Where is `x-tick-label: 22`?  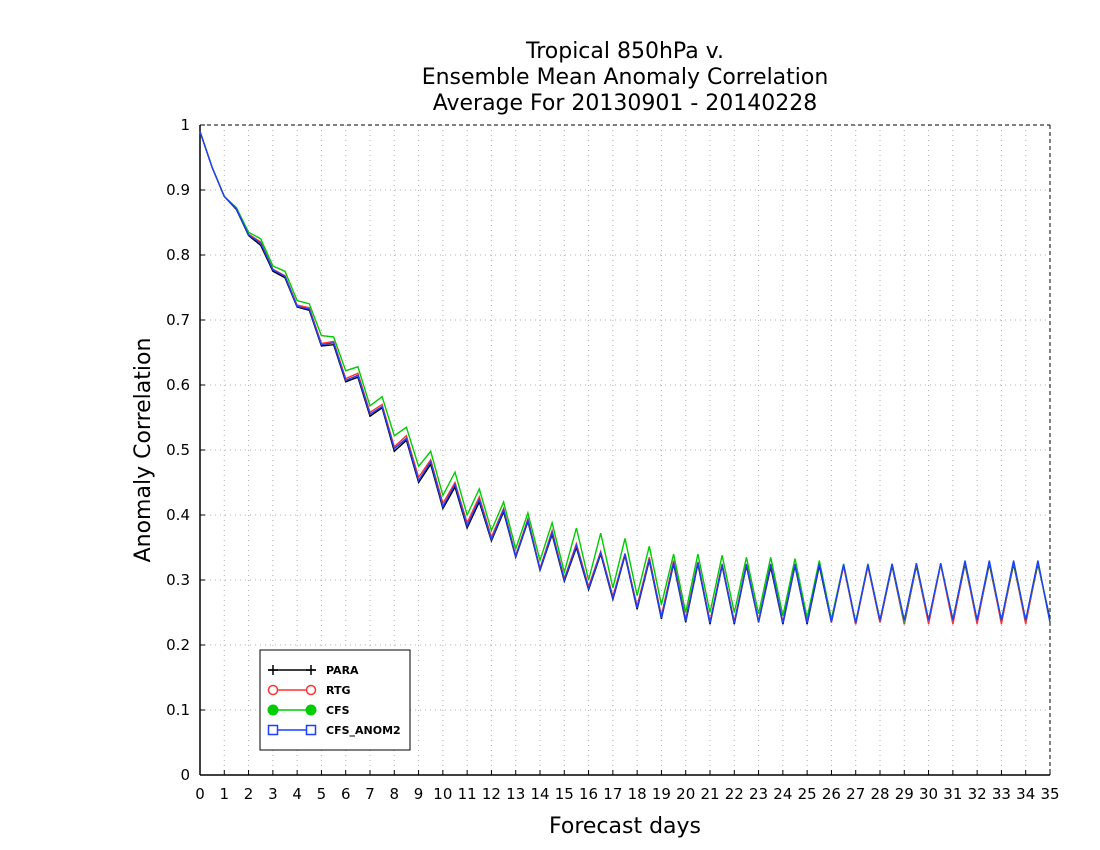
x-tick-label: 22 is located at coordinates (734, 794).